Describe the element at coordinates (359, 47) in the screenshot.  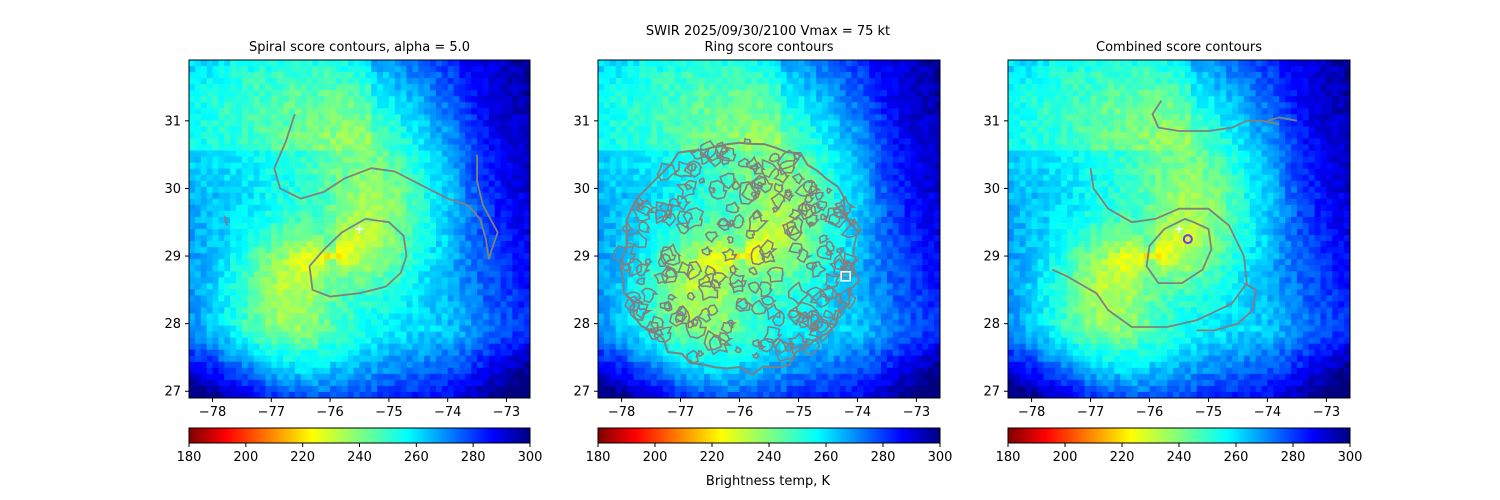
I see `panel-title: Spiral score contours, alpha = 5.0` at that location.